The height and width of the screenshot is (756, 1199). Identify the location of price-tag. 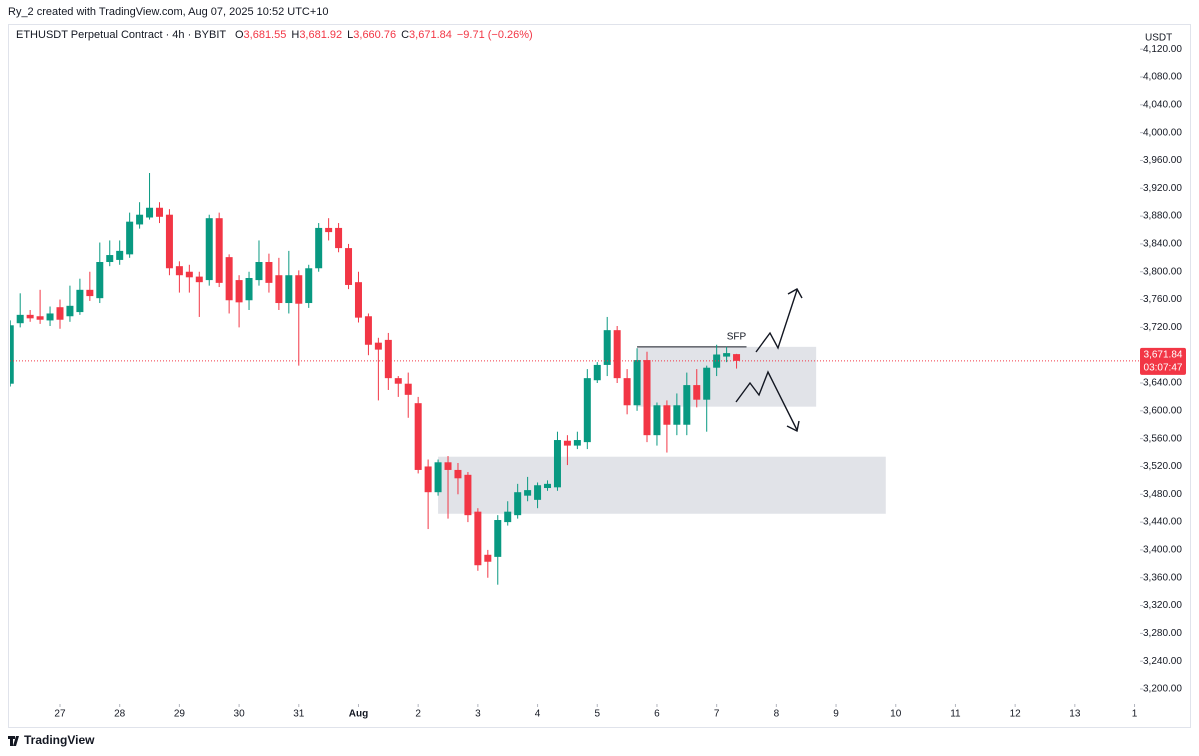
(1163, 361).